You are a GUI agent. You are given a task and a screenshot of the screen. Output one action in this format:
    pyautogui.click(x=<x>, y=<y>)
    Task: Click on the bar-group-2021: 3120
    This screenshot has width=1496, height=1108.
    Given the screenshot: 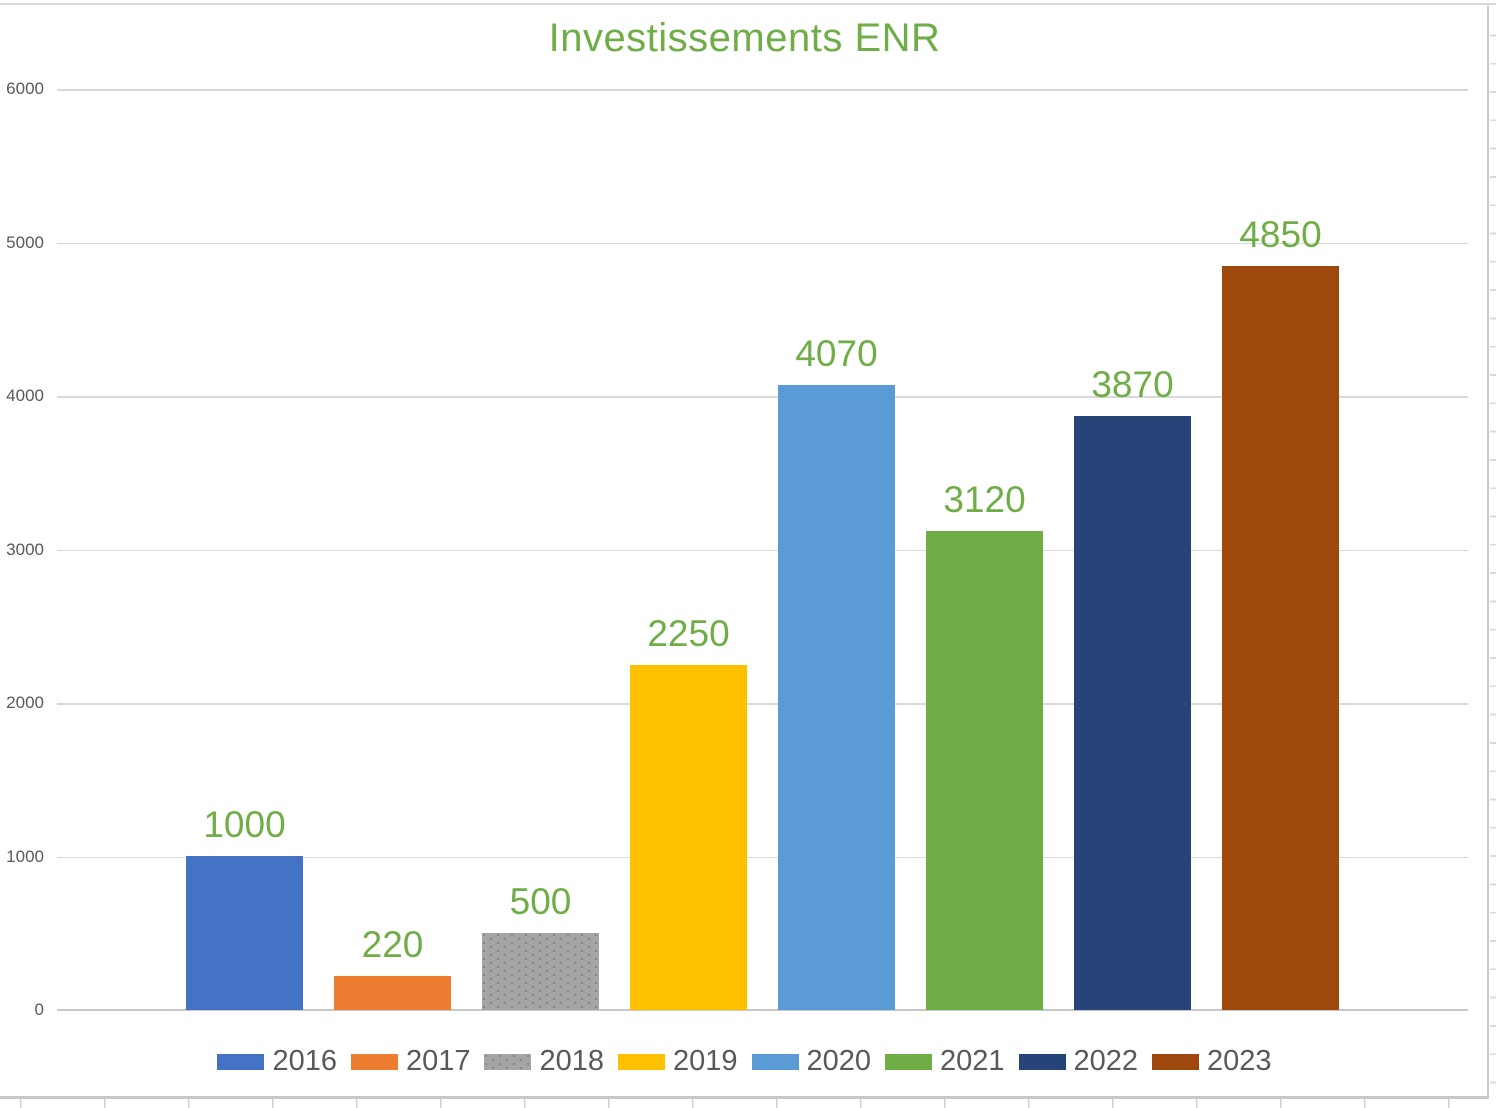 What is the action you would take?
    pyautogui.click(x=984, y=744)
    